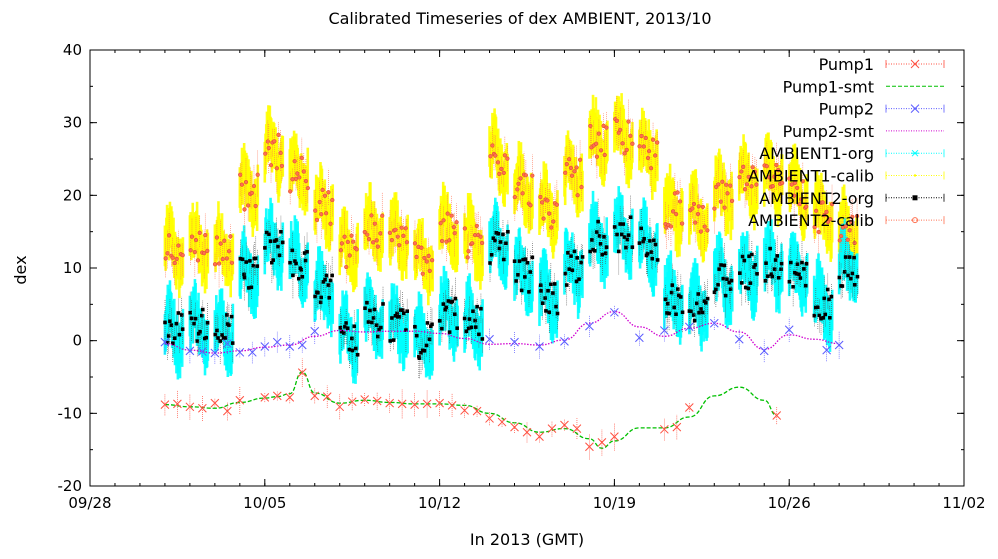 The image size is (998, 559). What do you see at coordinates (846, 64) in the screenshot?
I see `legend-label: Pump1` at bounding box center [846, 64].